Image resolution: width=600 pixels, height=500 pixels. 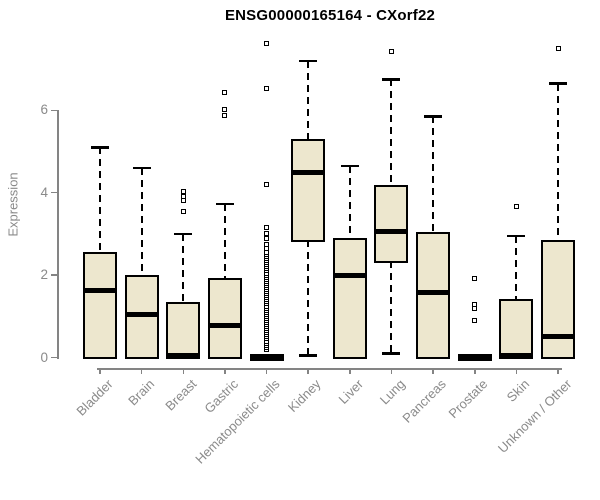 I want to click on boxplot-liver-whisker-upper, so click(x=349, y=203).